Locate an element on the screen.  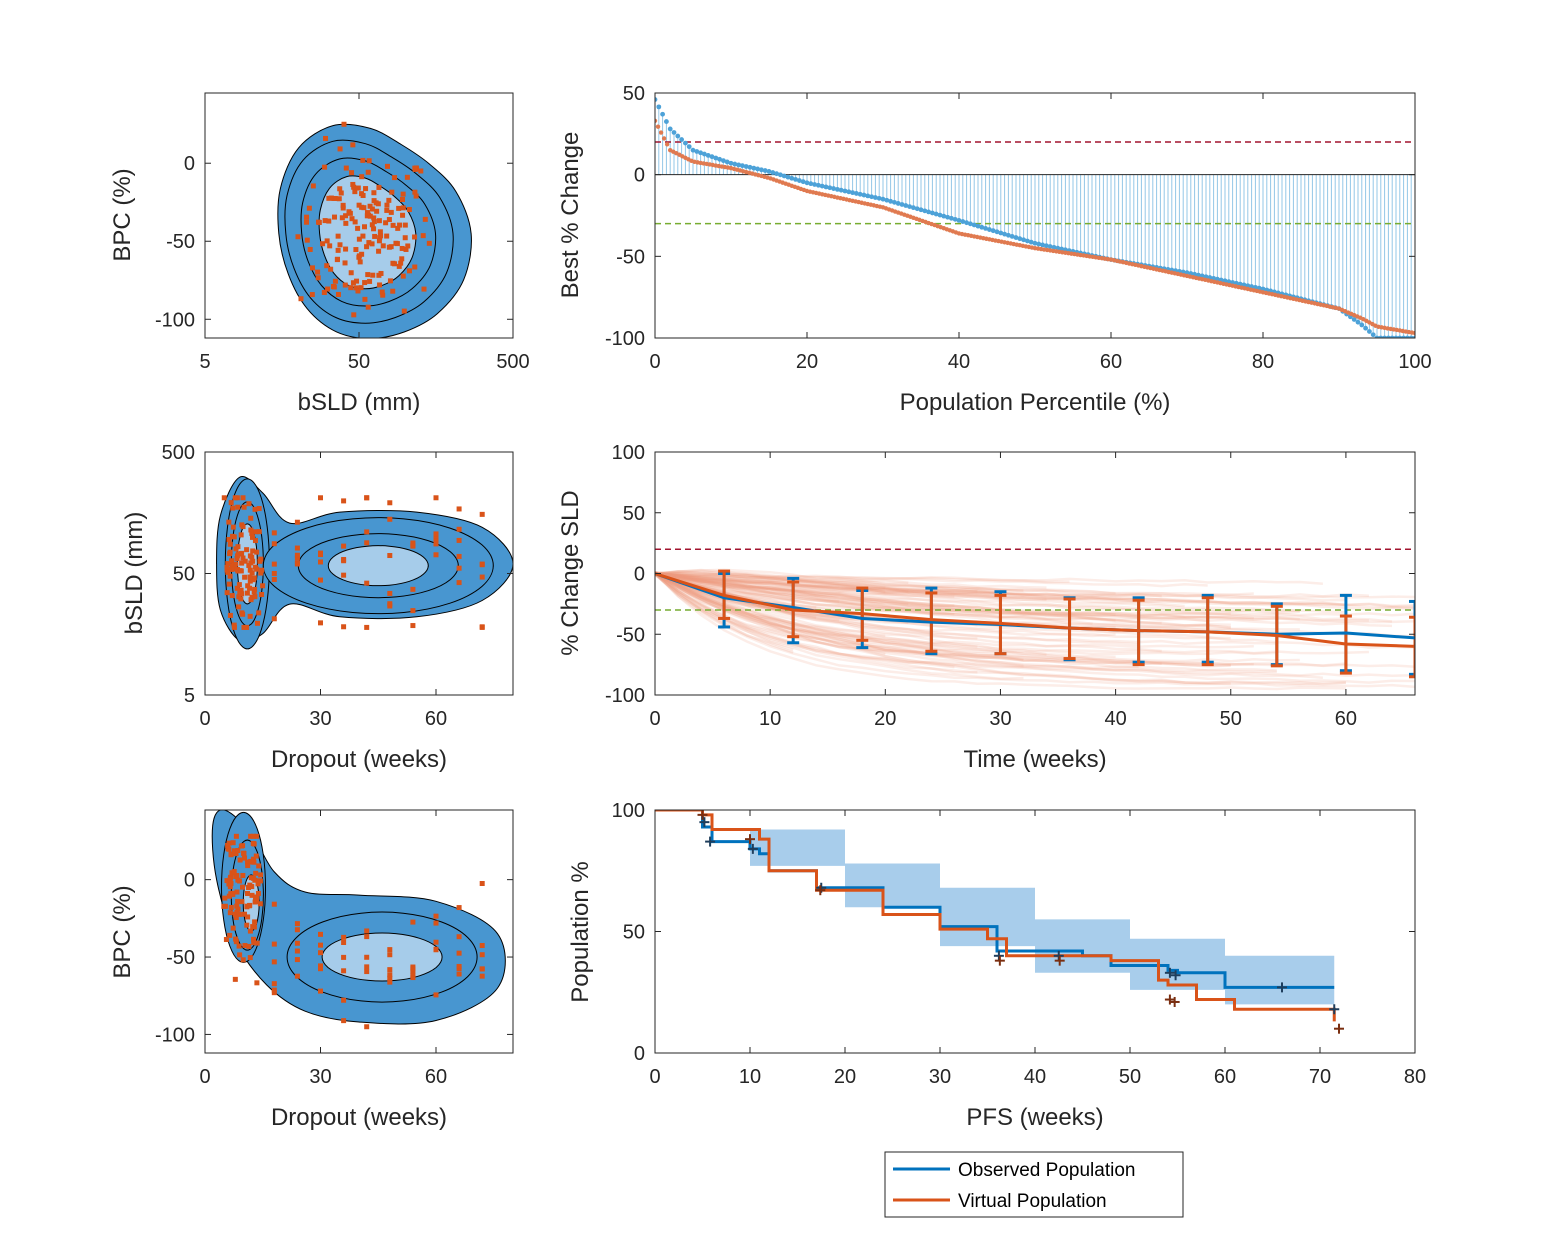
y-tick-label: 50 is located at coordinates (634, 514).